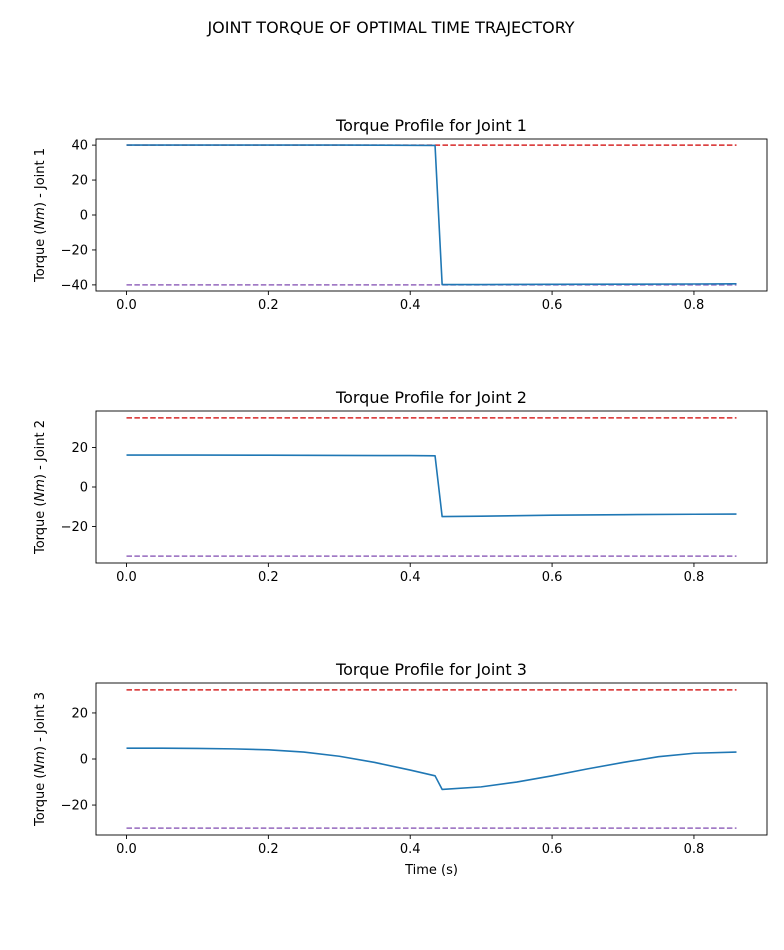 The width and height of the screenshot is (784, 950). Describe the element at coordinates (40, 215) in the screenshot. I see `y-axis-label: Torque (Nm) - Joint 1` at that location.